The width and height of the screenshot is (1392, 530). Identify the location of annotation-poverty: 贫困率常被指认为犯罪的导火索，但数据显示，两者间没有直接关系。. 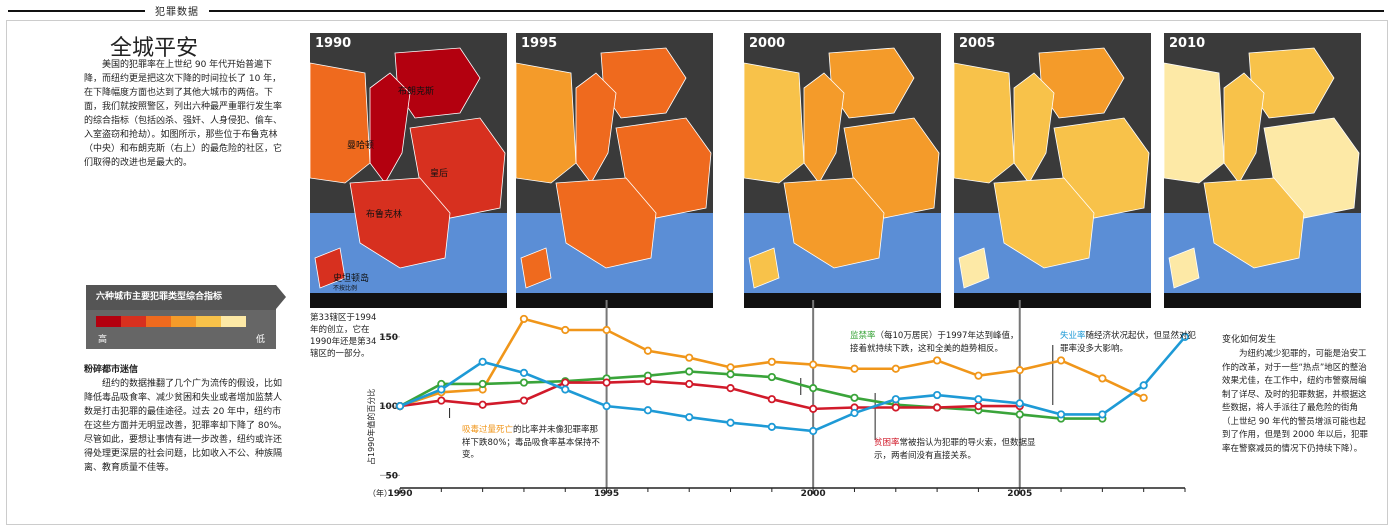
(957, 449).